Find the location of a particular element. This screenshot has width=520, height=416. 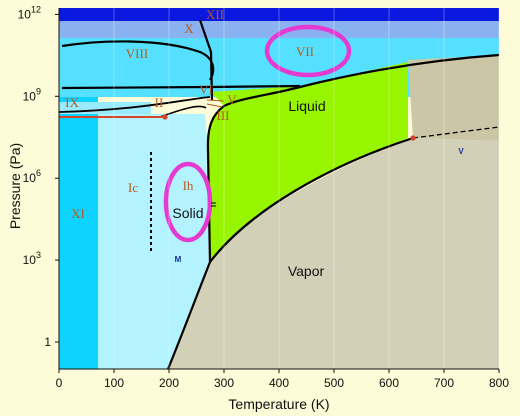

y-ticks: 1 10³ 10⁶ 10⁹ 10¹² is located at coordinates (38, 176).